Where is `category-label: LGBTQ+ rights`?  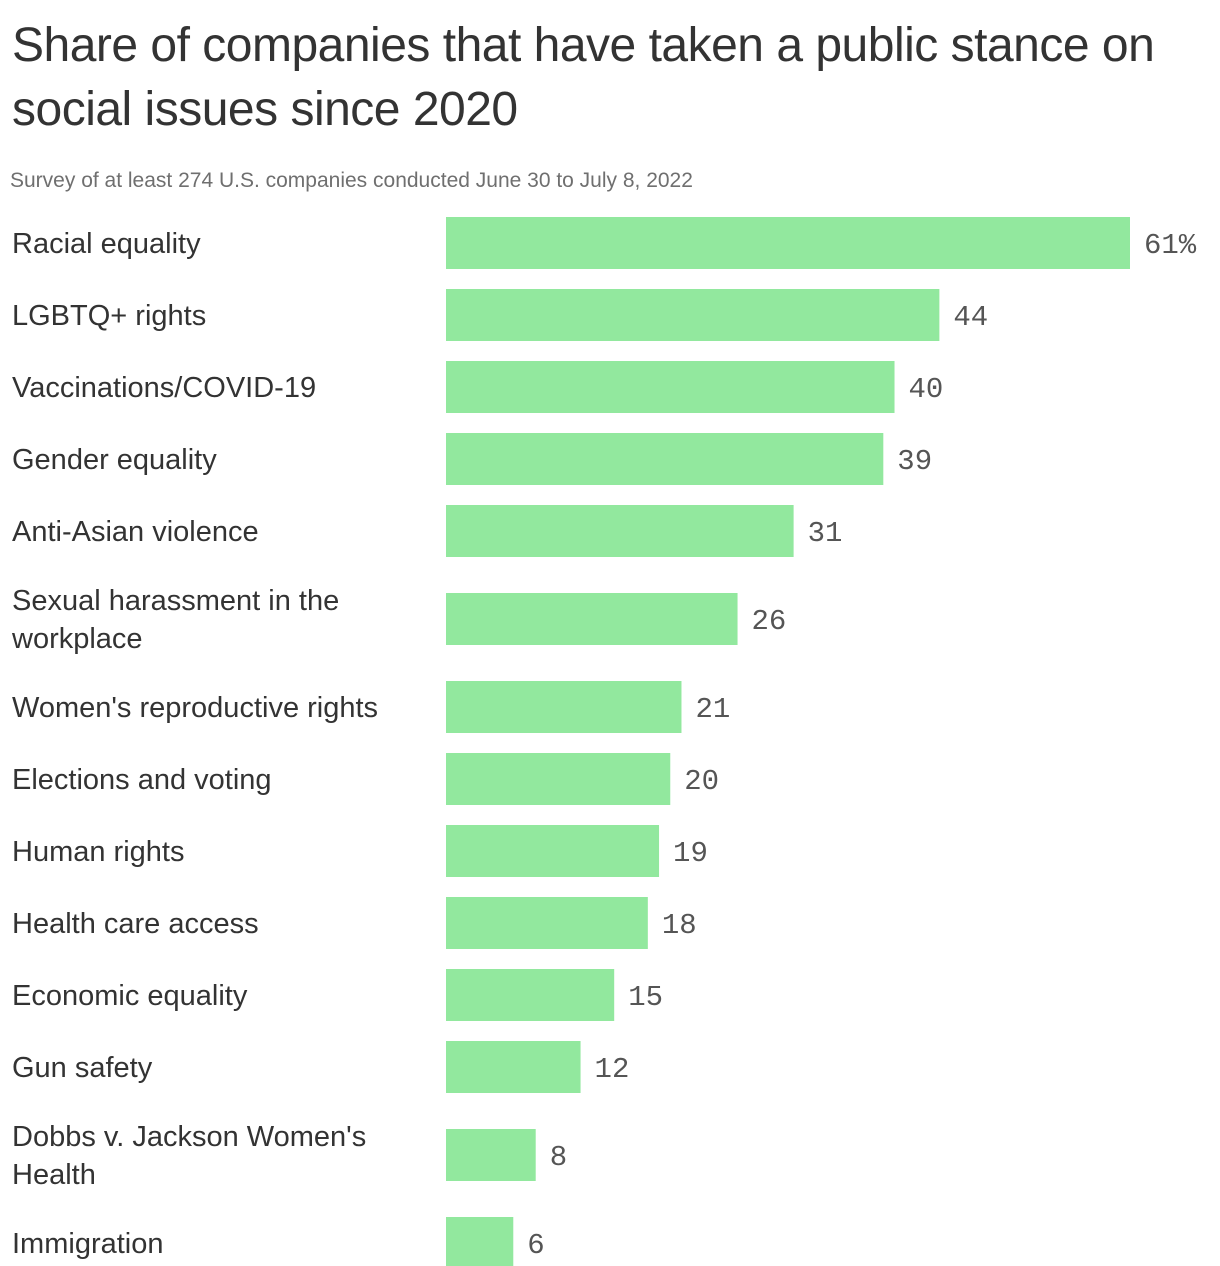
category-label: LGBTQ+ rights is located at coordinates (109, 316).